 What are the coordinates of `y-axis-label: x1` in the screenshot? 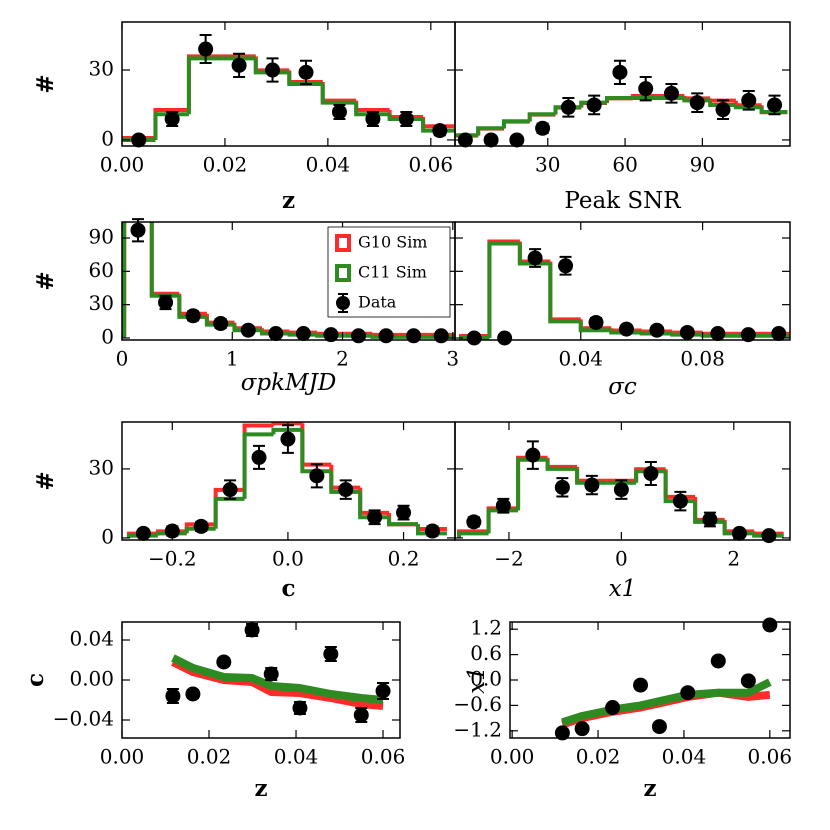 It's located at (477, 680).